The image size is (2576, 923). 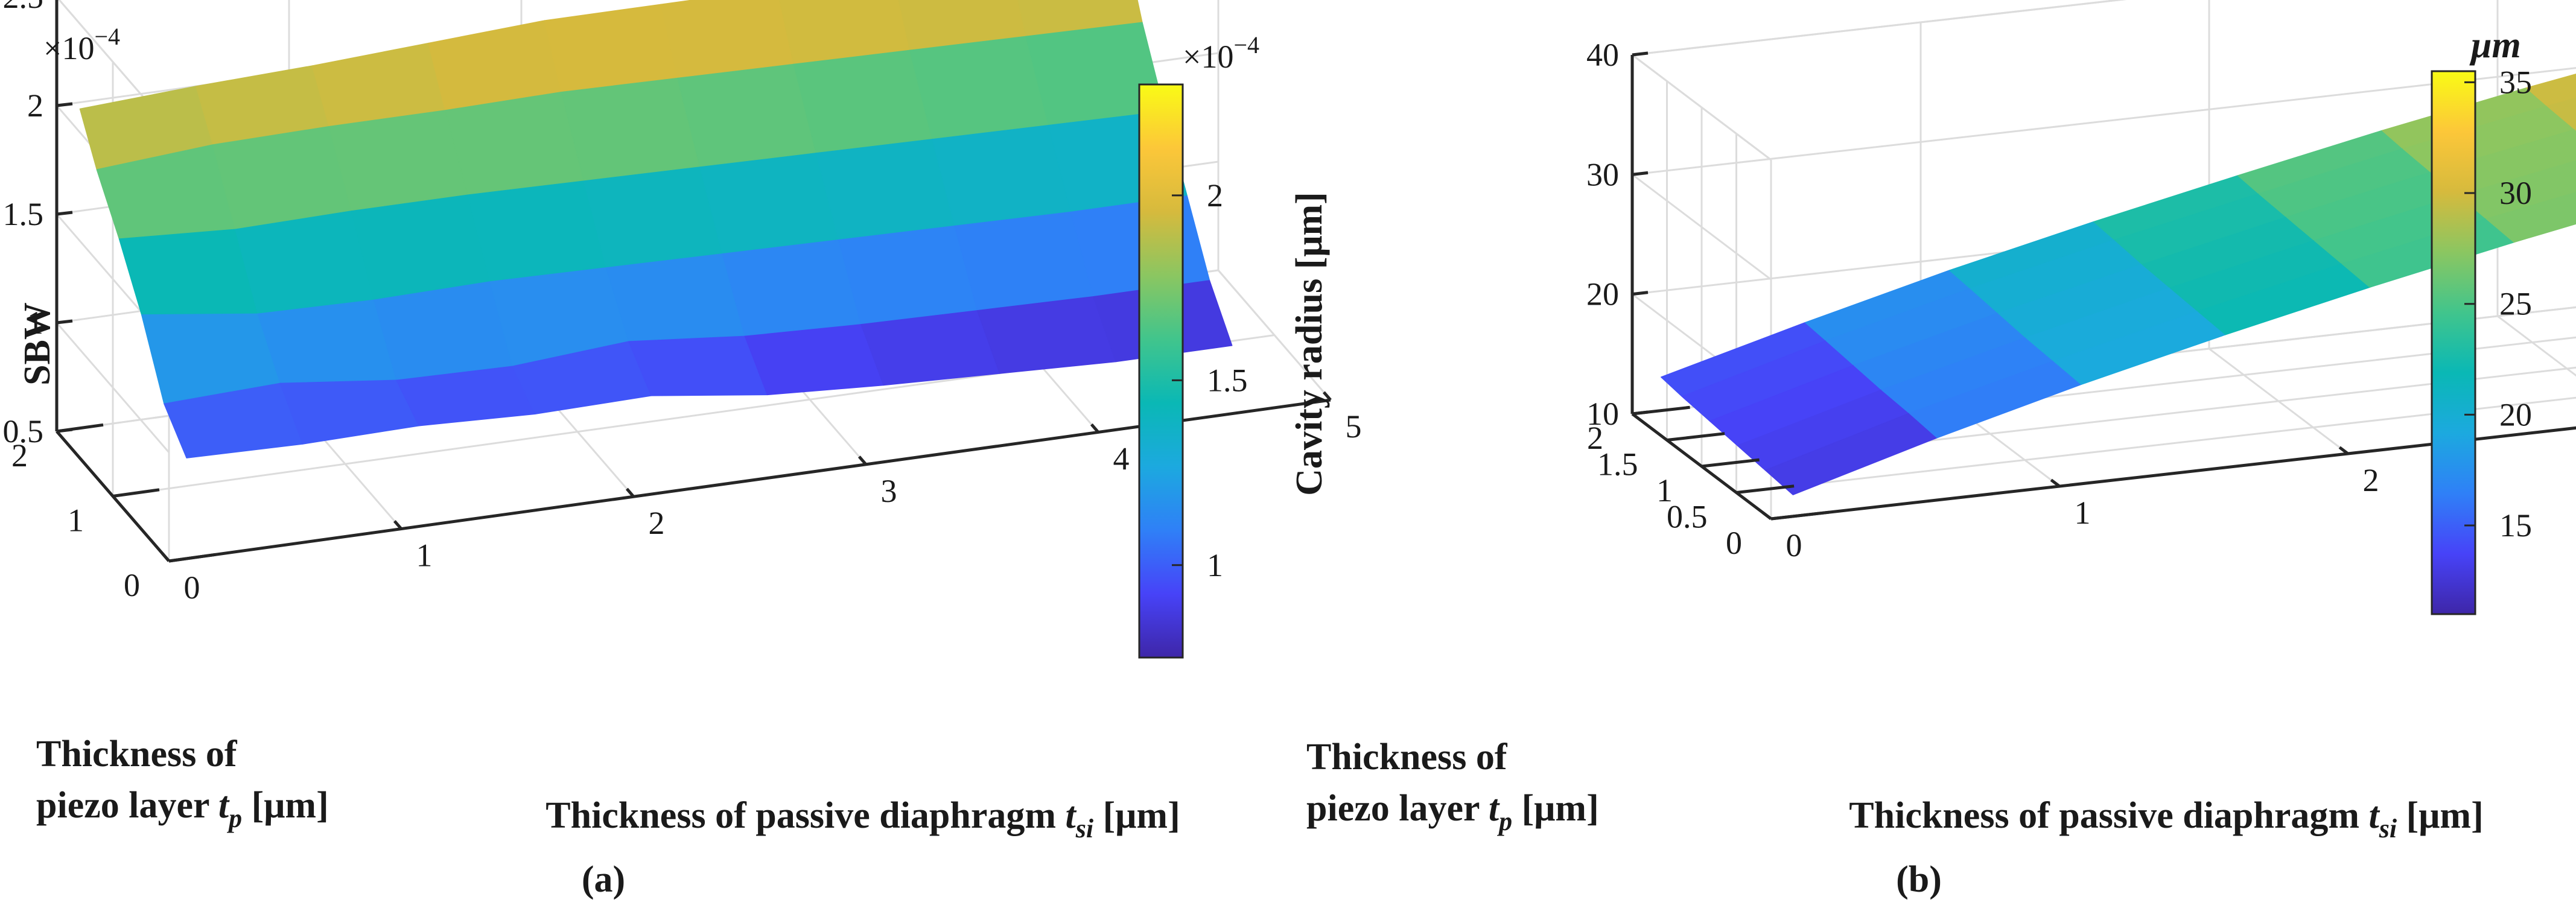 What do you see at coordinates (1602, 414) in the screenshot?
I see `z-tick-label: 10` at bounding box center [1602, 414].